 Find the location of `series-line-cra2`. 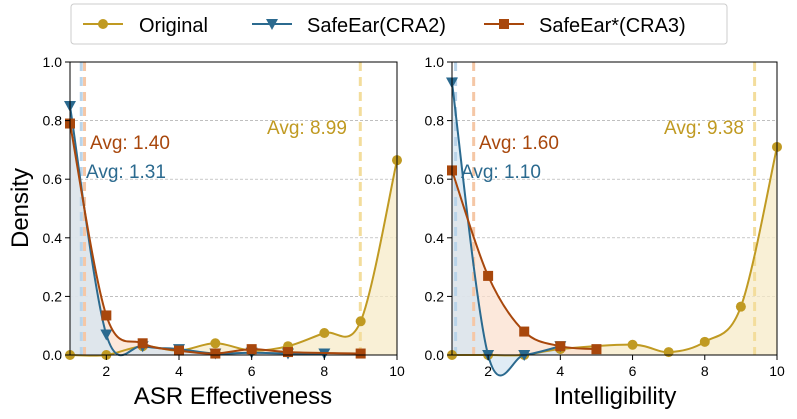

series-line-cra2 is located at coordinates (506, 229).